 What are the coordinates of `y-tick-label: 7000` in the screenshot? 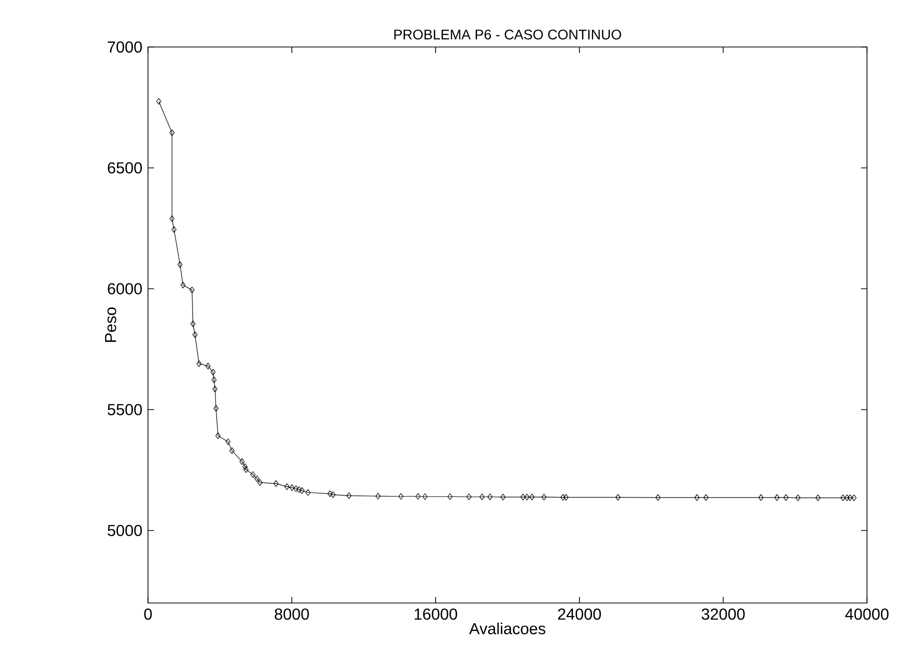 It's located at (125, 47).